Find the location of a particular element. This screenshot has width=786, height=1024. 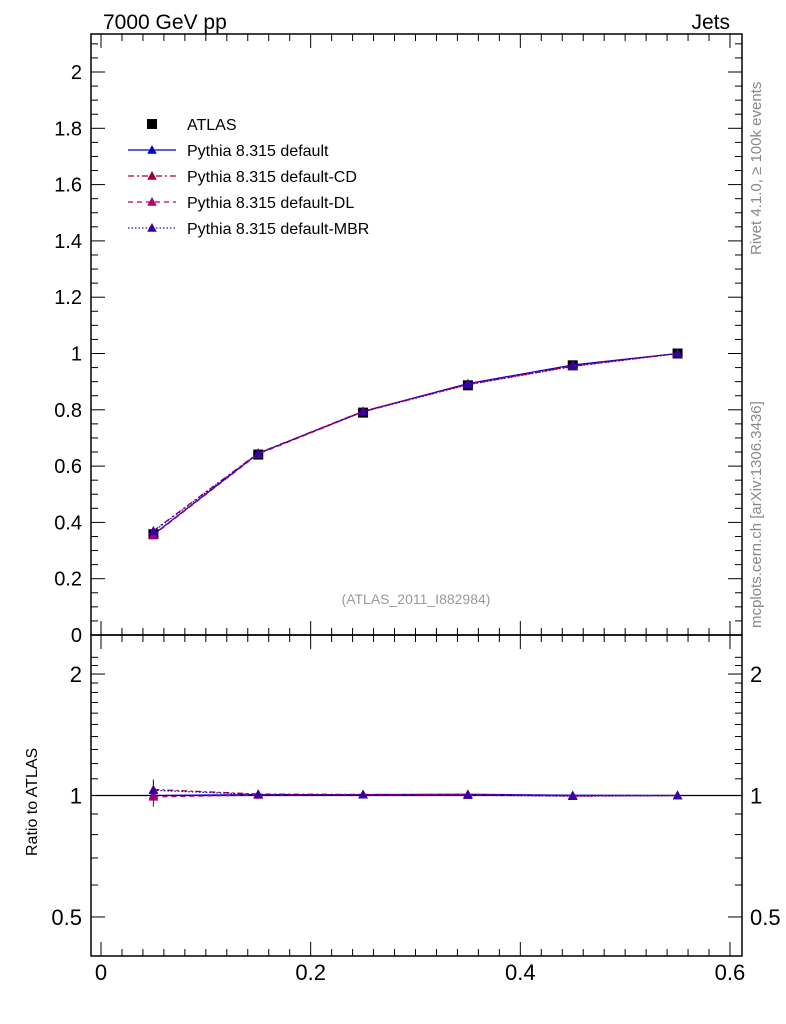

legend-label: Pythia 8.315 default-MBR is located at coordinates (278, 229).